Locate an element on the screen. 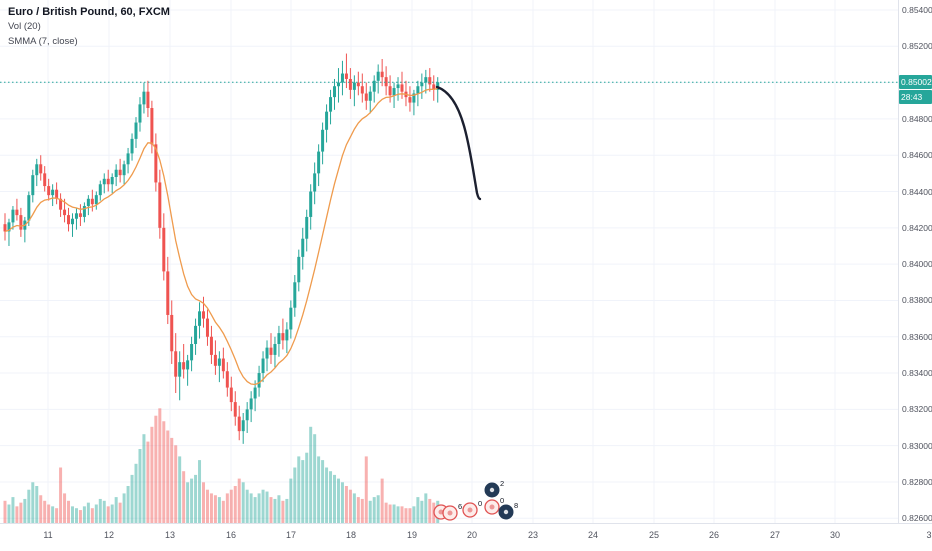  idea-markers: 6 0 2 0 8 is located at coordinates (475, 500).